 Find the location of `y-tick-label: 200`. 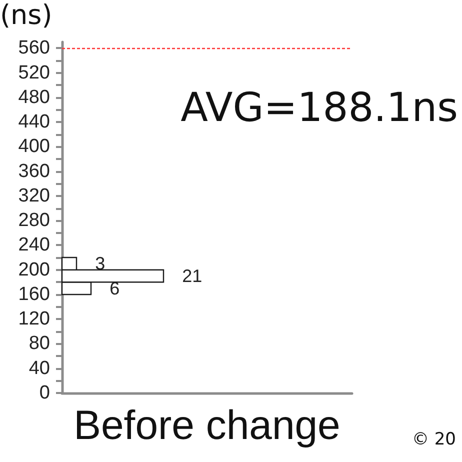

y-tick-label: 200 is located at coordinates (34, 269).